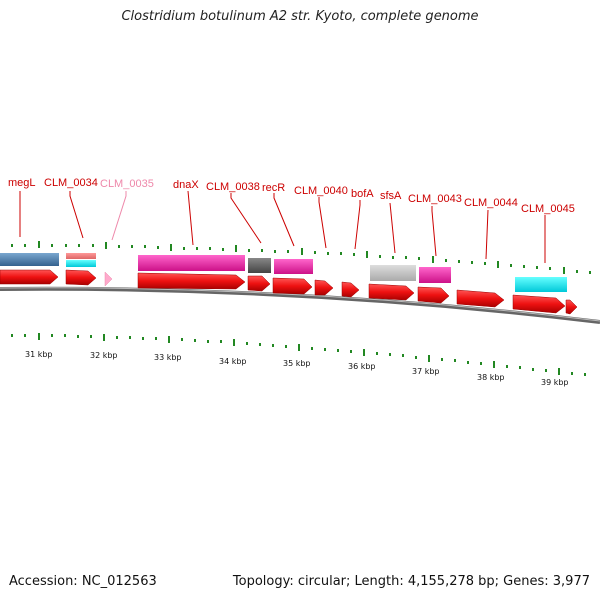 This screenshot has width=600, height=600. What do you see at coordinates (480, 298) in the screenshot?
I see `cds-arrow-clm0044` at bounding box center [480, 298].